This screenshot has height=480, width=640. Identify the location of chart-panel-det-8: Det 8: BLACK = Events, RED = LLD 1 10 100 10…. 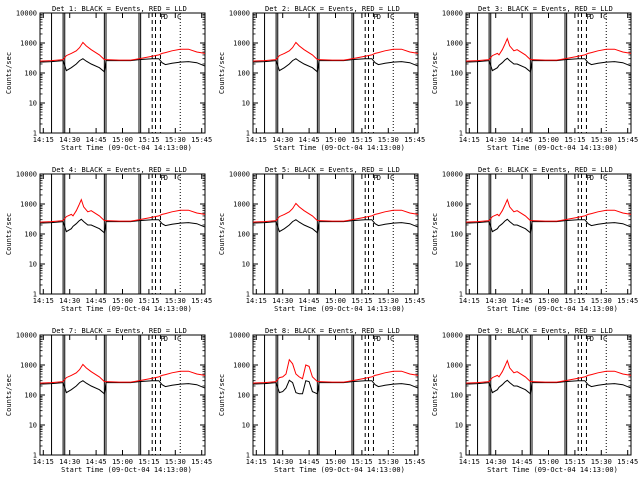
(321, 400).